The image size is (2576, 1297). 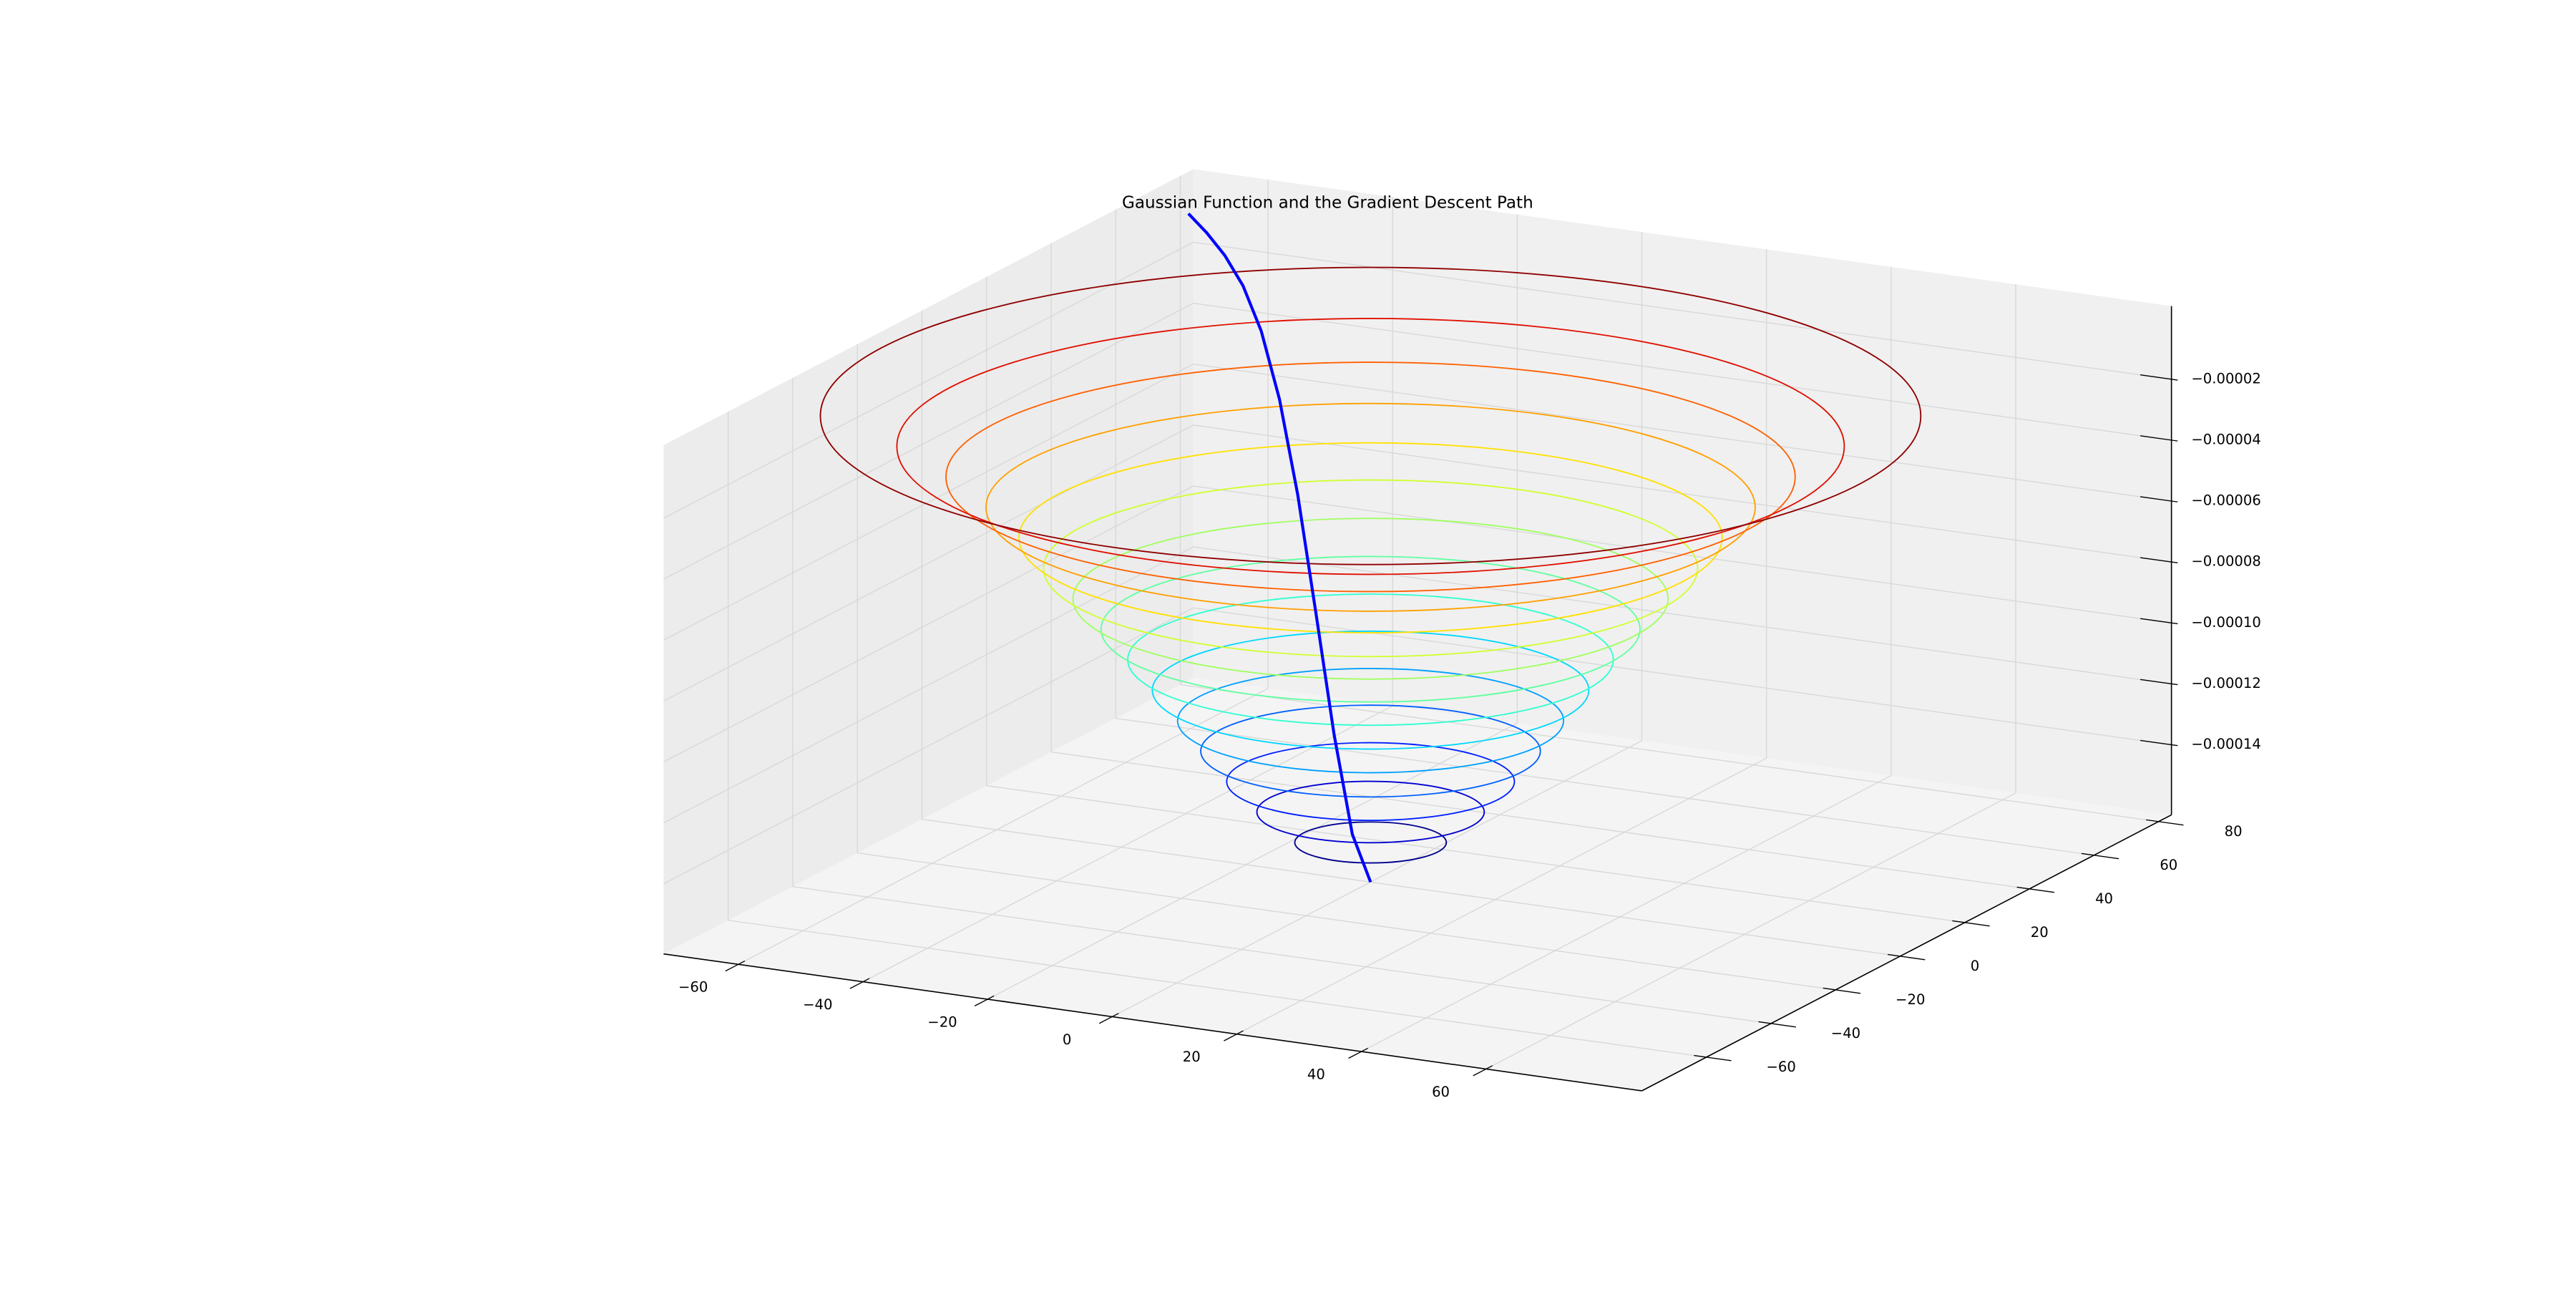 I want to click on y-tick-label: −20, so click(x=1910, y=1000).